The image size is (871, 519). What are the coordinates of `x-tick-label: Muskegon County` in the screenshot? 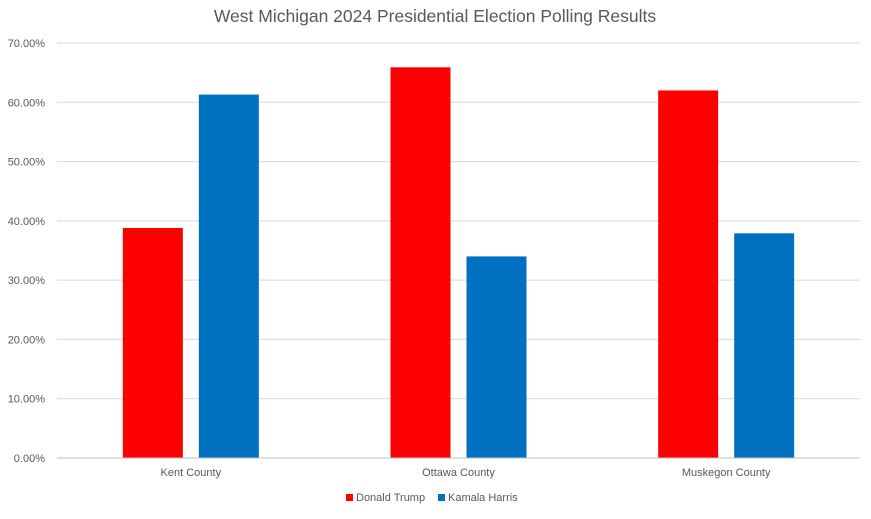 It's located at (726, 473).